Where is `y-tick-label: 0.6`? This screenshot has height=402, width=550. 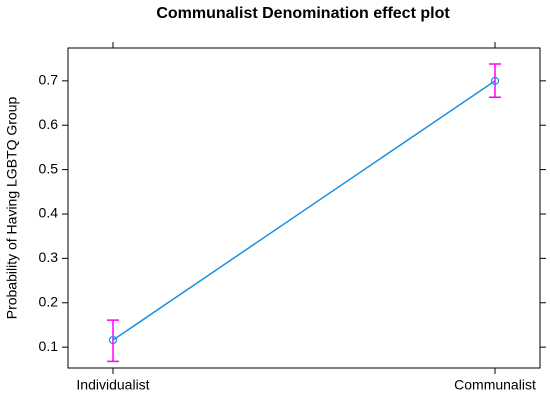
y-tick-label: 0.6 is located at coordinates (49, 124).